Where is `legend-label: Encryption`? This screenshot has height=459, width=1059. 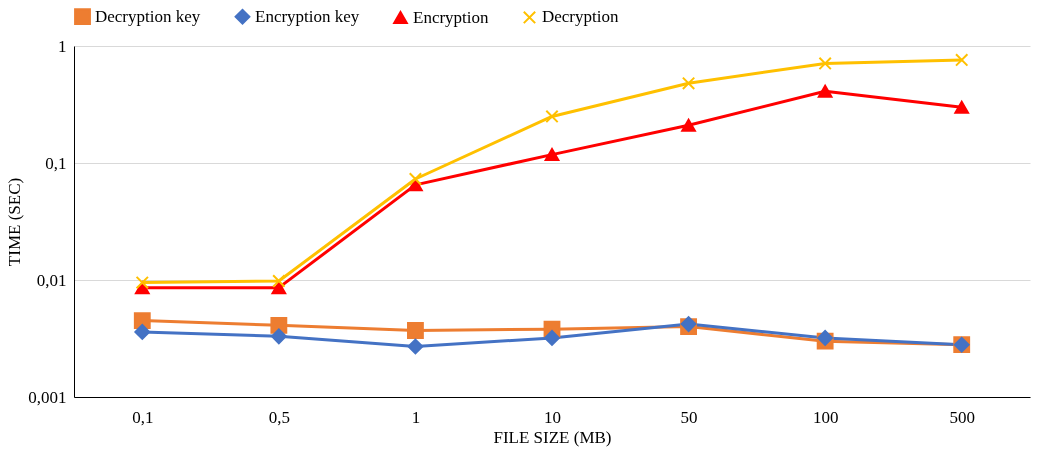 legend-label: Encryption is located at coordinates (451, 17).